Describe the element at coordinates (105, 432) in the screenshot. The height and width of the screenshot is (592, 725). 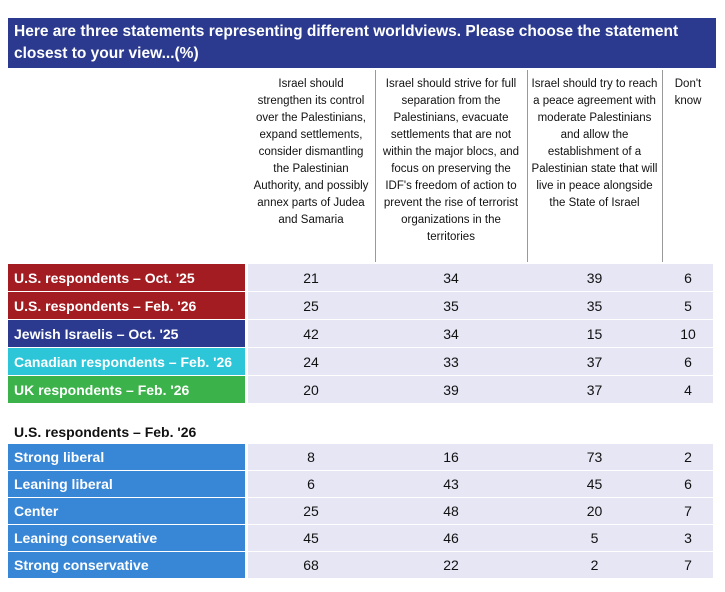
I see `subheading: U.S. respondents – Feb. '26` at that location.